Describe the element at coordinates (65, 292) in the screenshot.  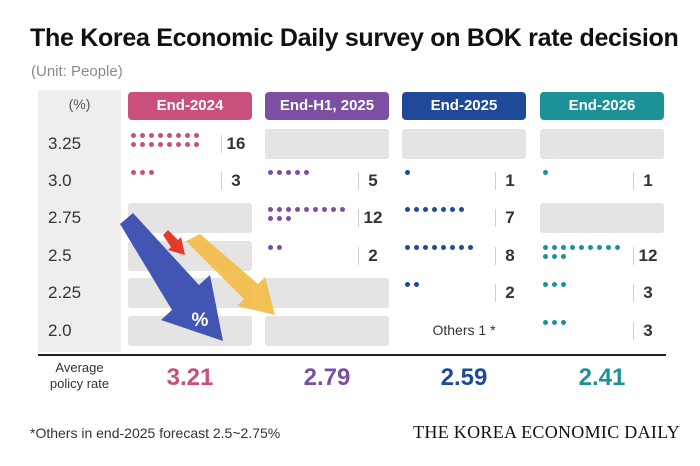
I see `rate-label: 2.25` at that location.